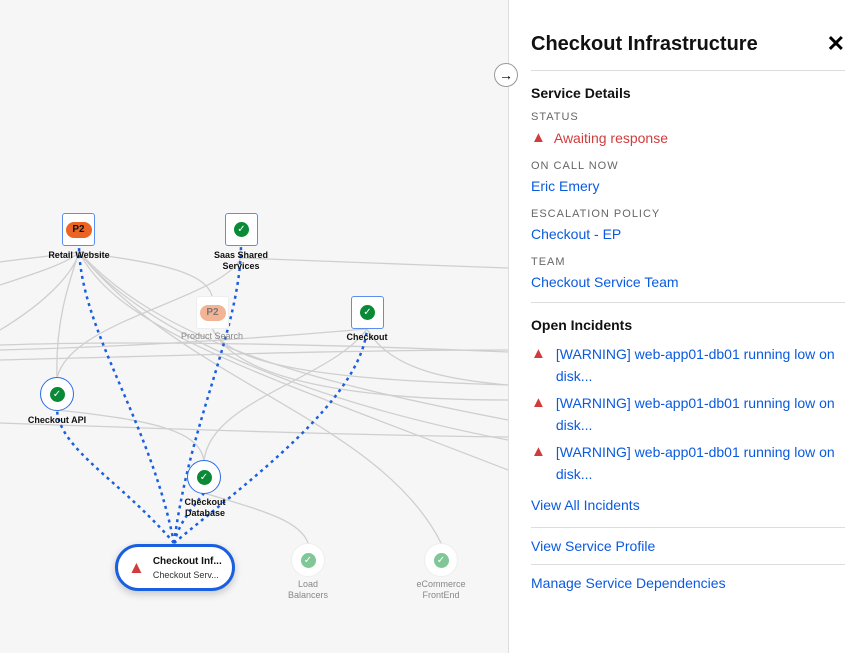 Image resolution: width=855 pixels, height=653 pixels. Describe the element at coordinates (576, 234) in the screenshot. I see `escalation-policy-link: Checkout - EP` at that location.